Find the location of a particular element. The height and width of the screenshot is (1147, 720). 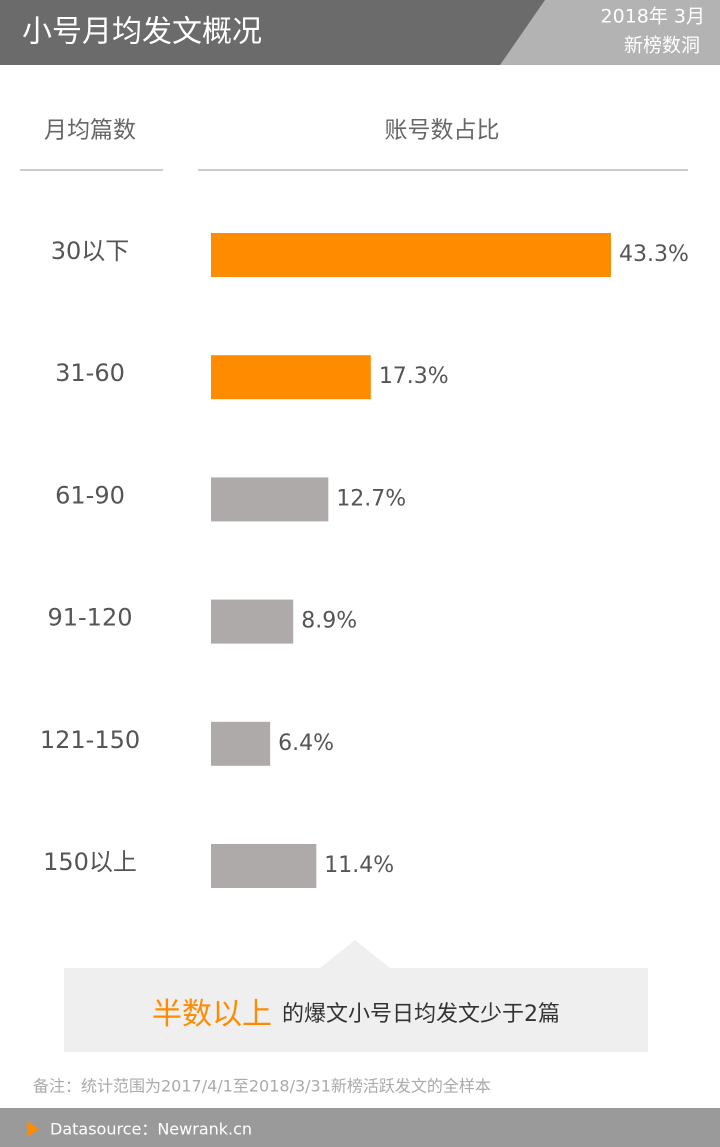

value-label: 17.3% is located at coordinates (414, 376).